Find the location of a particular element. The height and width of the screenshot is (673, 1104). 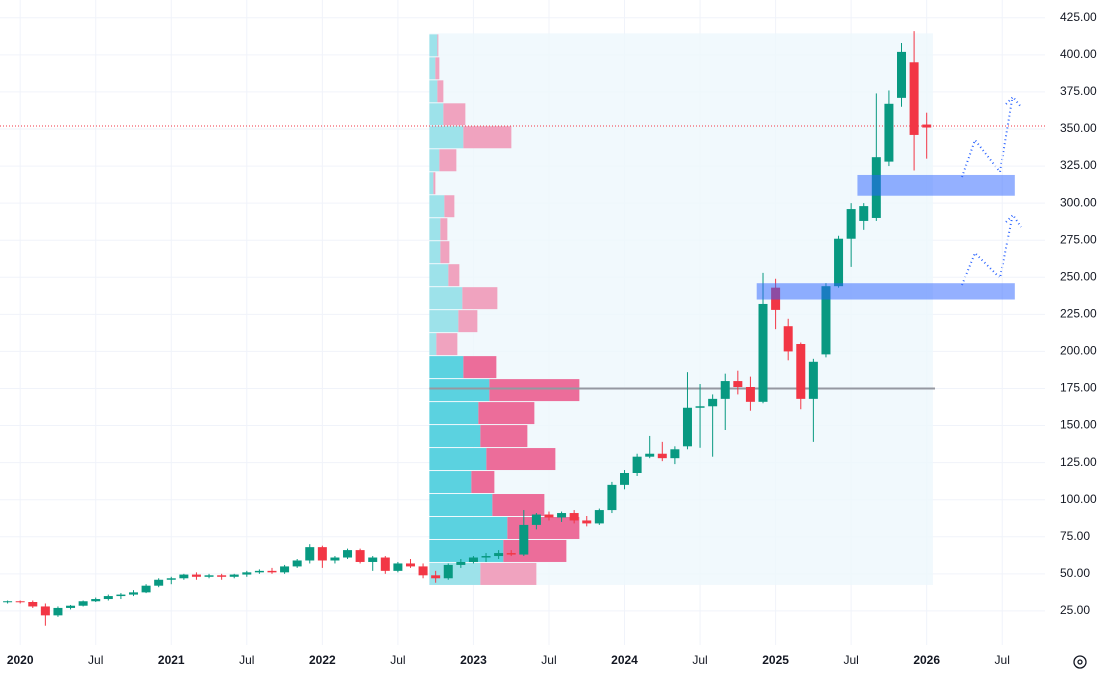

y-tick-label: 150.00 is located at coordinates (1078, 425).